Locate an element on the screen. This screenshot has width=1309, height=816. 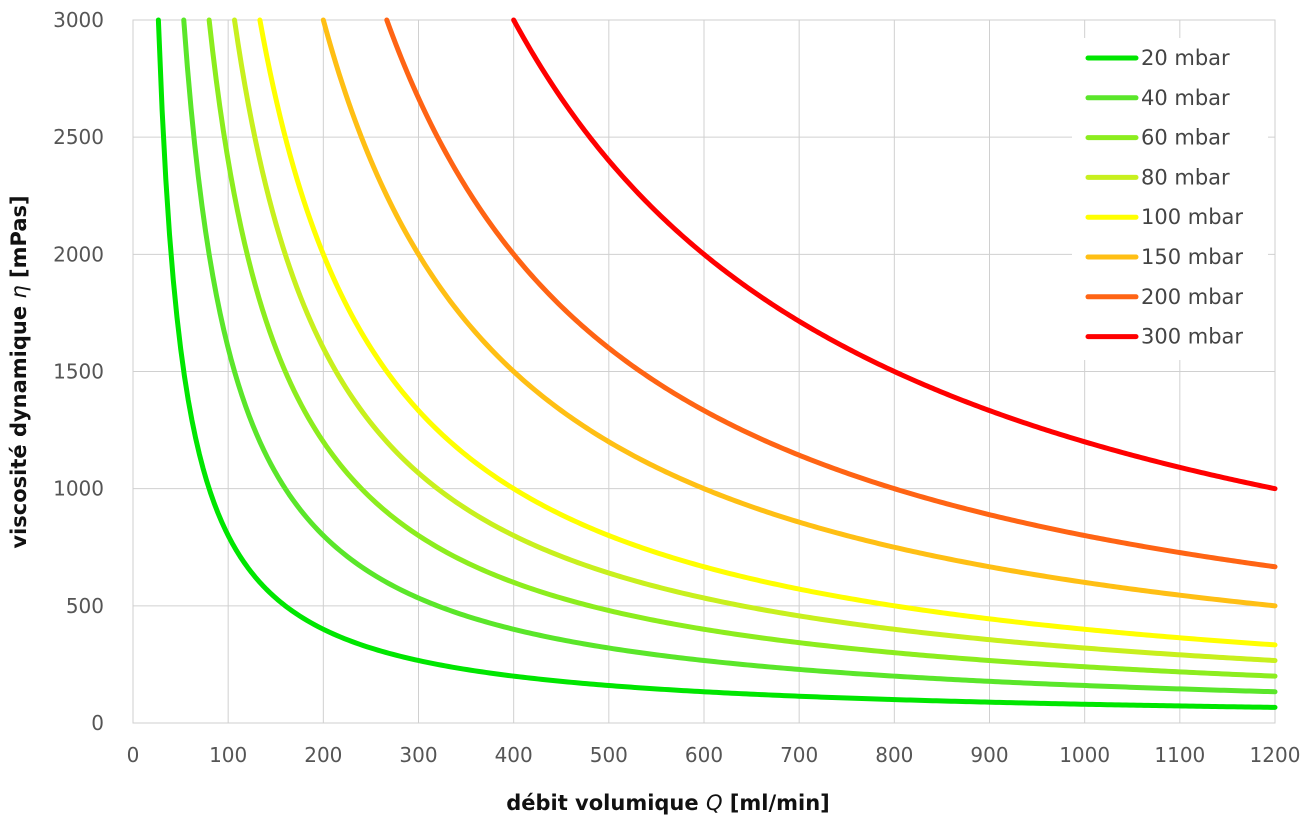
x-tick-label: 500 is located at coordinates (609, 755).